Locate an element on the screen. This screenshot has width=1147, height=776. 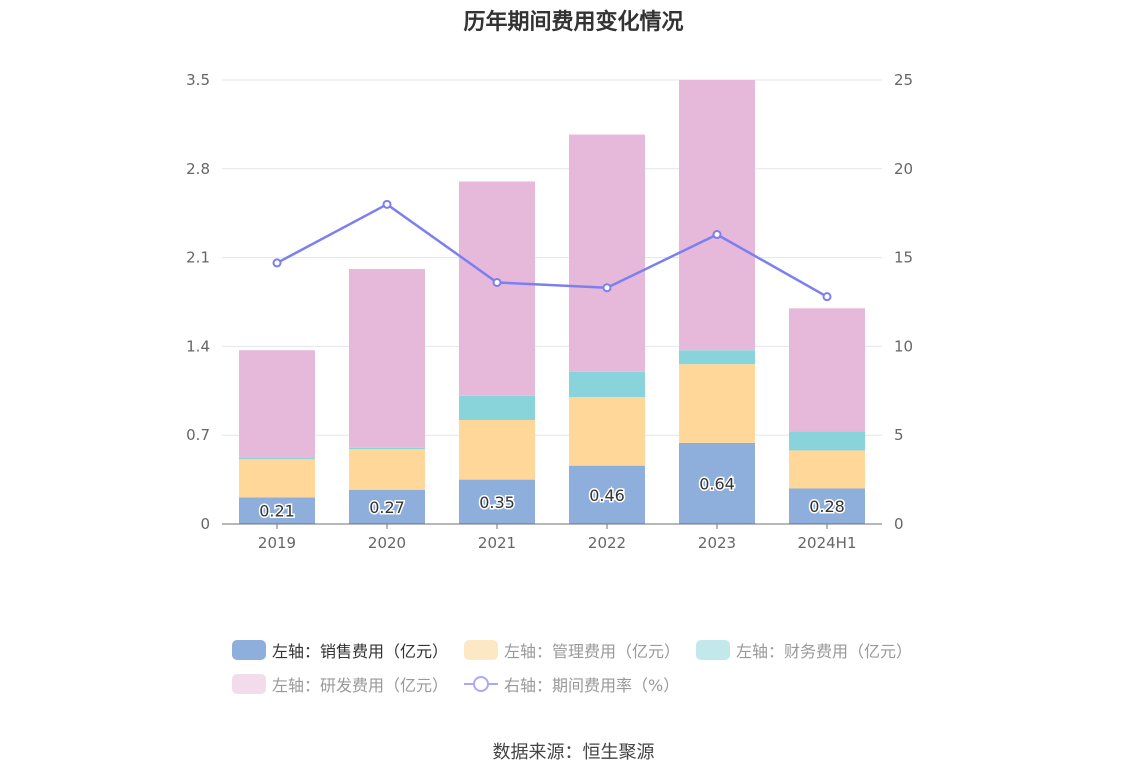
legend-swatch-finance is located at coordinates (713, 650).